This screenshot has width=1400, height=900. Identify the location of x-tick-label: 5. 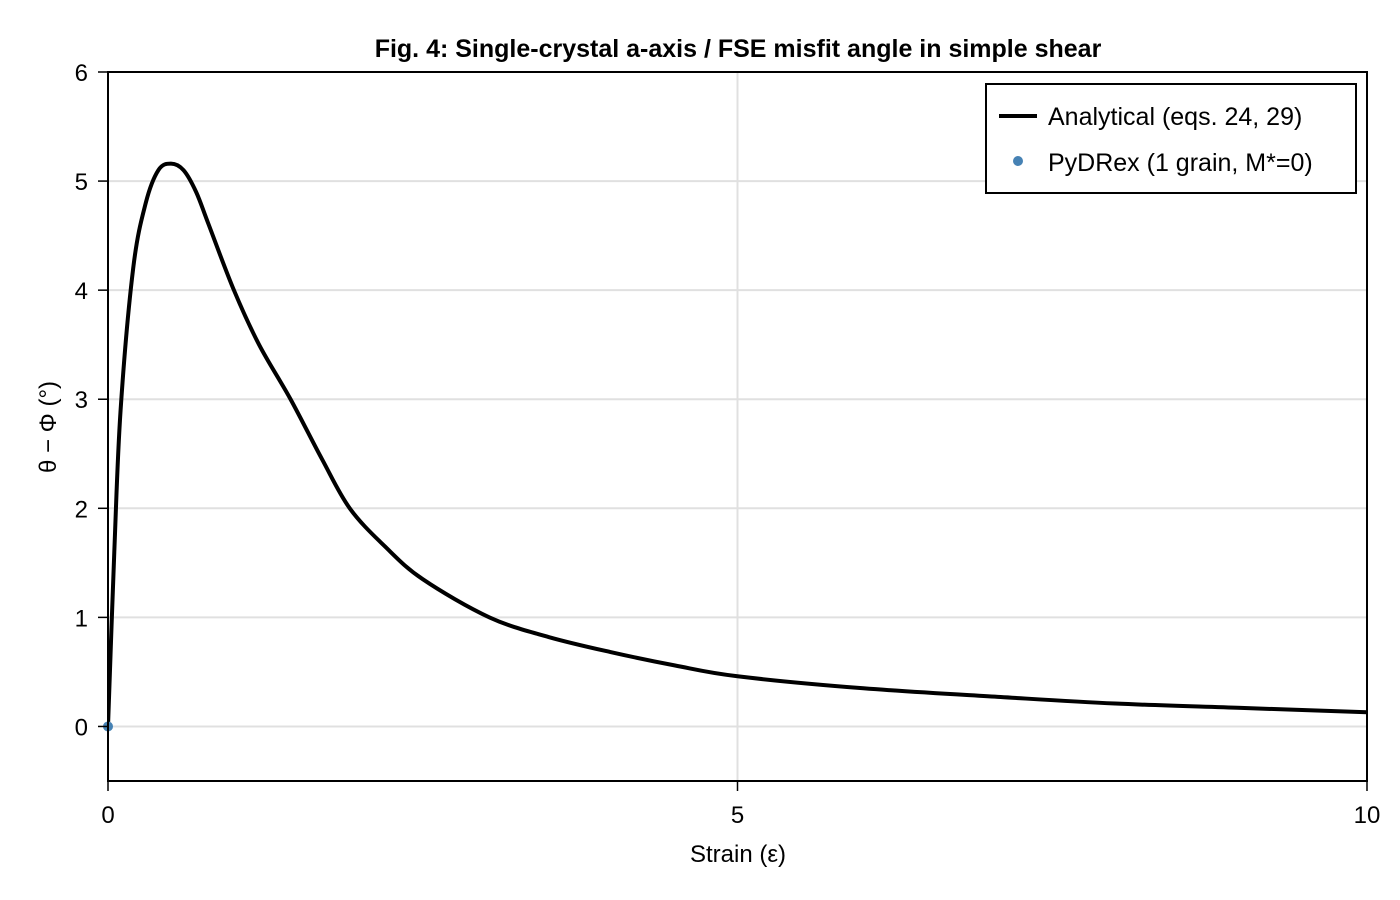
(737, 815).